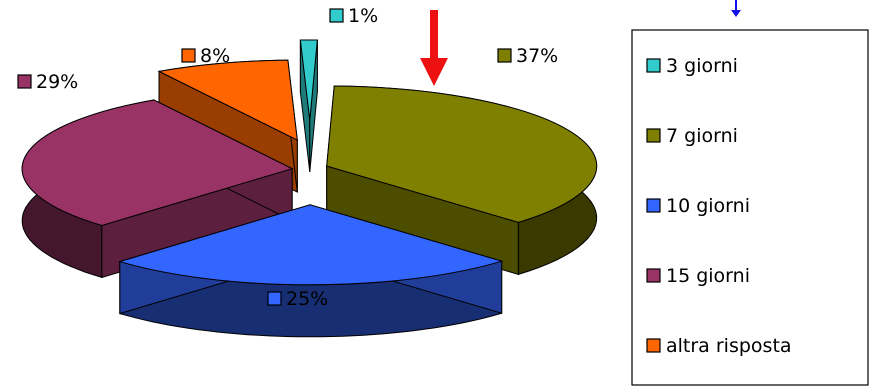 This screenshot has height=388, width=874. What do you see at coordinates (57, 82) in the screenshot?
I see `svg-text: 29%` at bounding box center [57, 82].